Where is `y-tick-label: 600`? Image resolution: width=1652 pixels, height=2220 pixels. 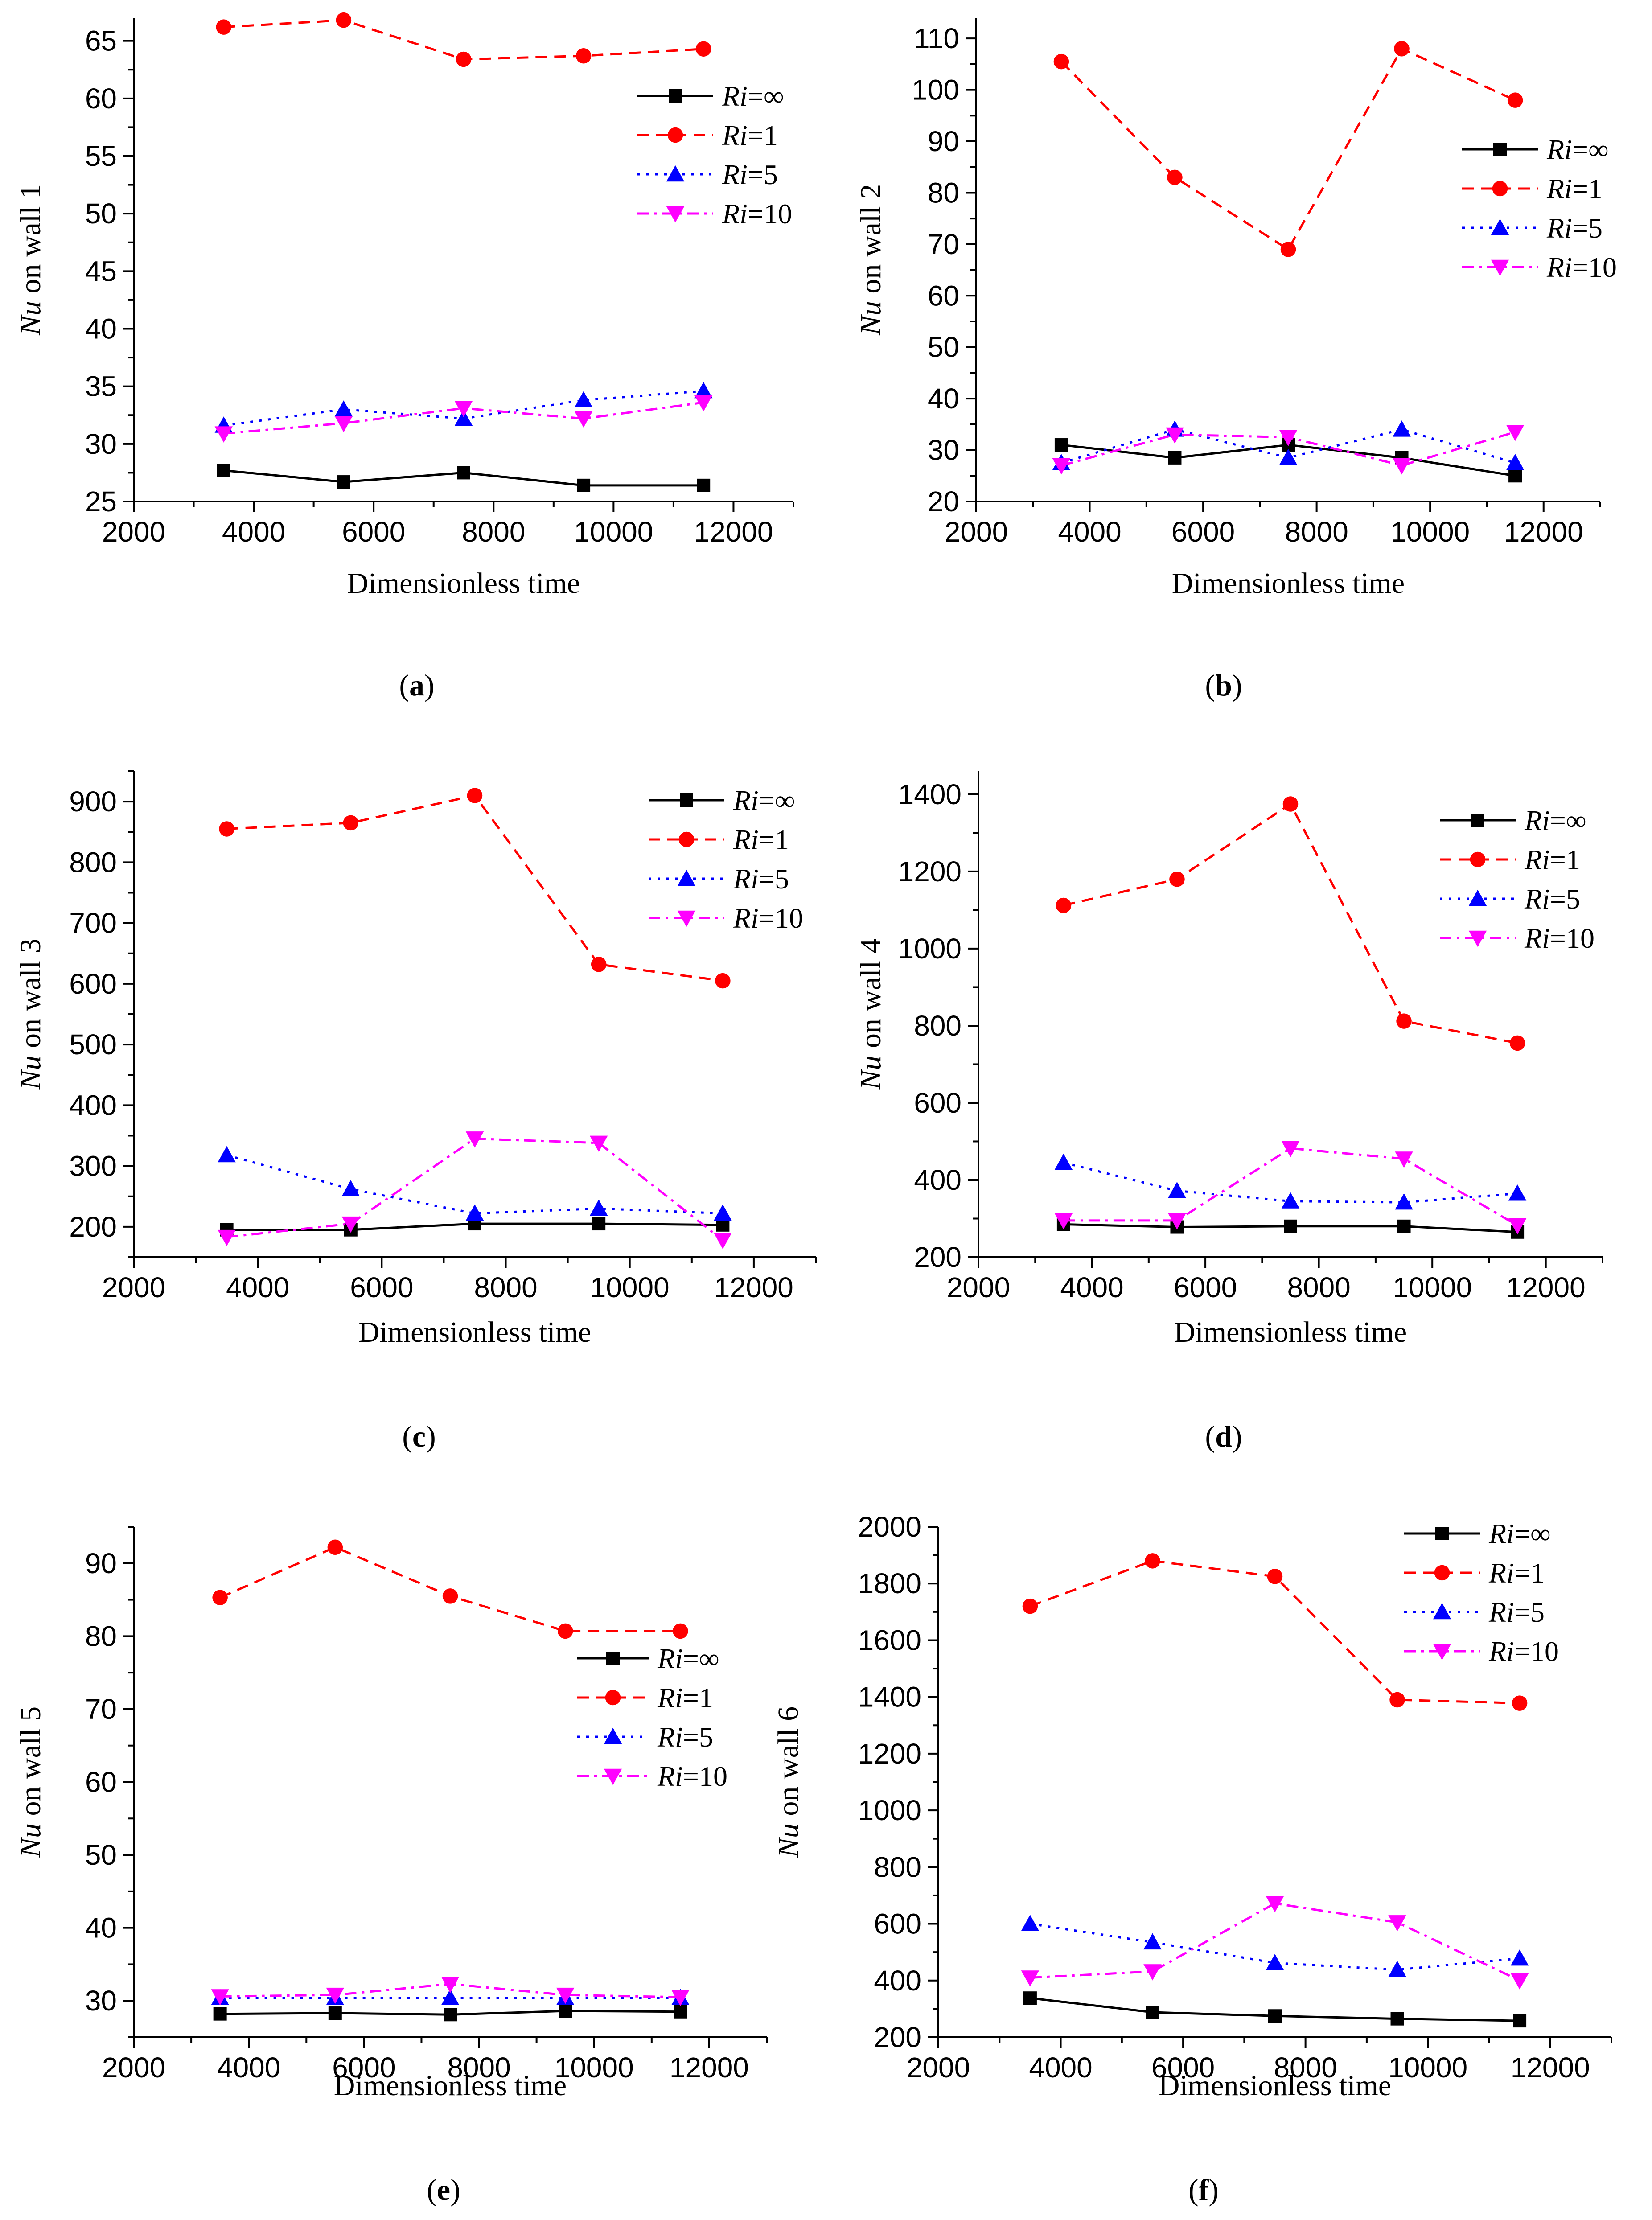
y-tick-label: 600 is located at coordinates (93, 984).